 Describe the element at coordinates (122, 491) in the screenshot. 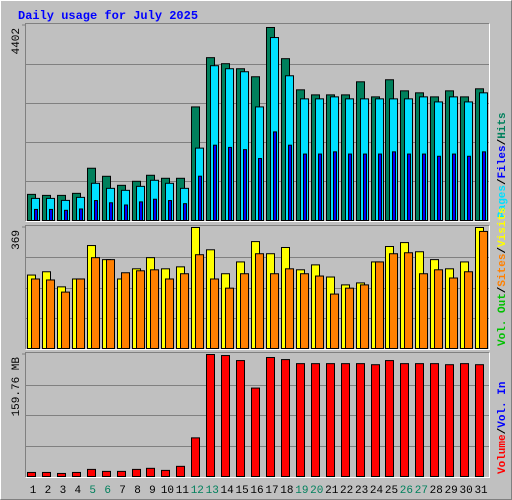

I see `x-tick-label: 7` at that location.